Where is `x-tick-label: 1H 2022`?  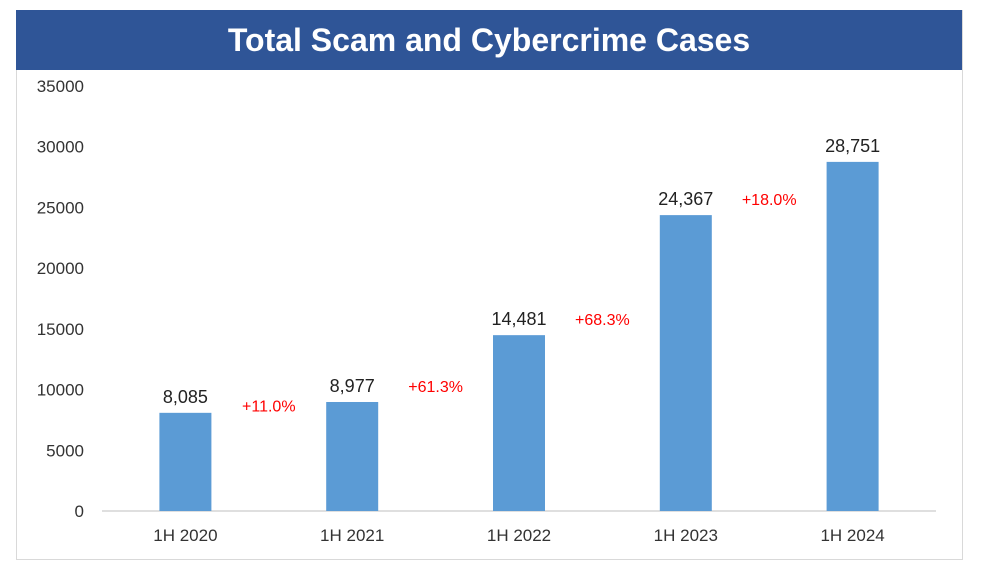
x-tick-label: 1H 2022 is located at coordinates (519, 535).